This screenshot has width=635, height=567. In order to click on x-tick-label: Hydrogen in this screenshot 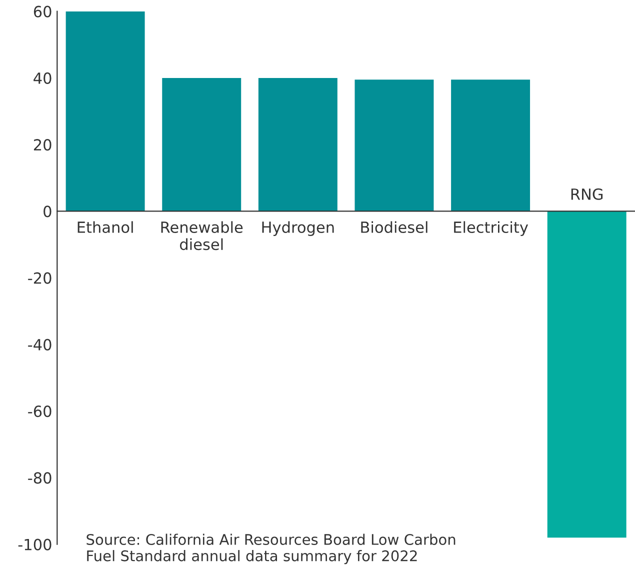, I will do `click(298, 228)`.